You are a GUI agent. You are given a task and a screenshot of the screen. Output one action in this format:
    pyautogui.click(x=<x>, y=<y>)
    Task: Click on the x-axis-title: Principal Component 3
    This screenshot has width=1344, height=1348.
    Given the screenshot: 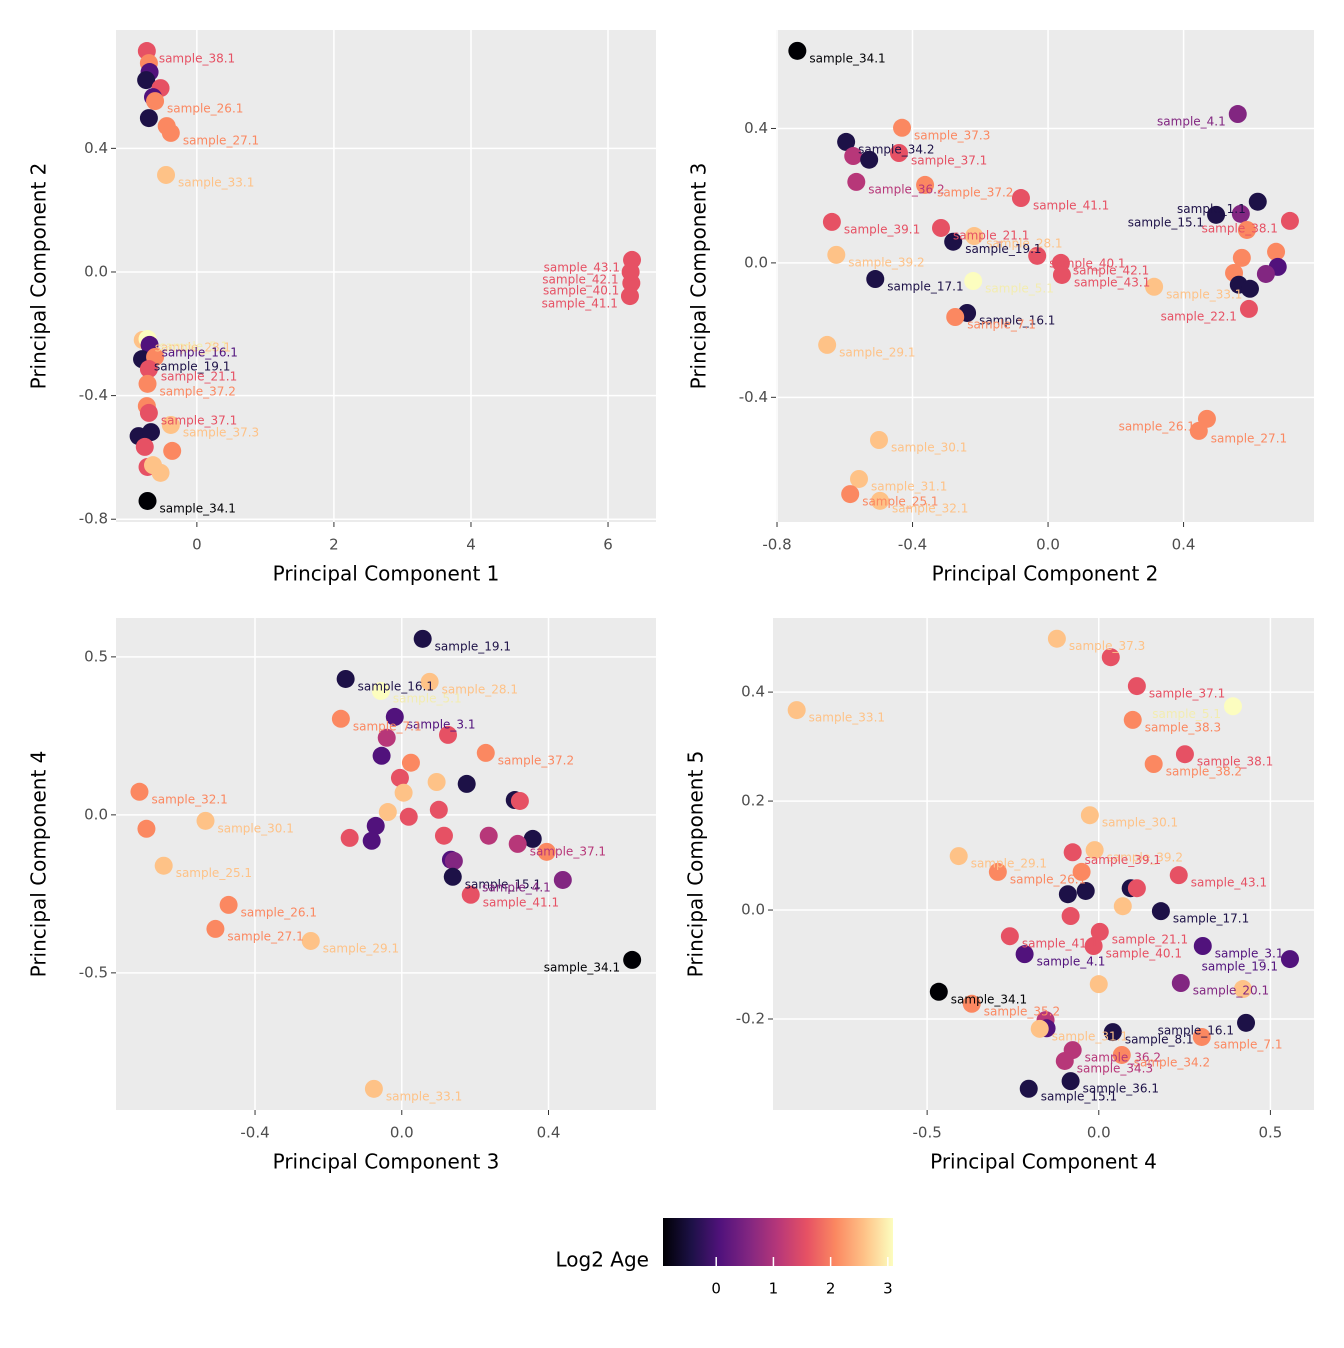 What is the action you would take?
    pyautogui.click(x=386, y=1162)
    